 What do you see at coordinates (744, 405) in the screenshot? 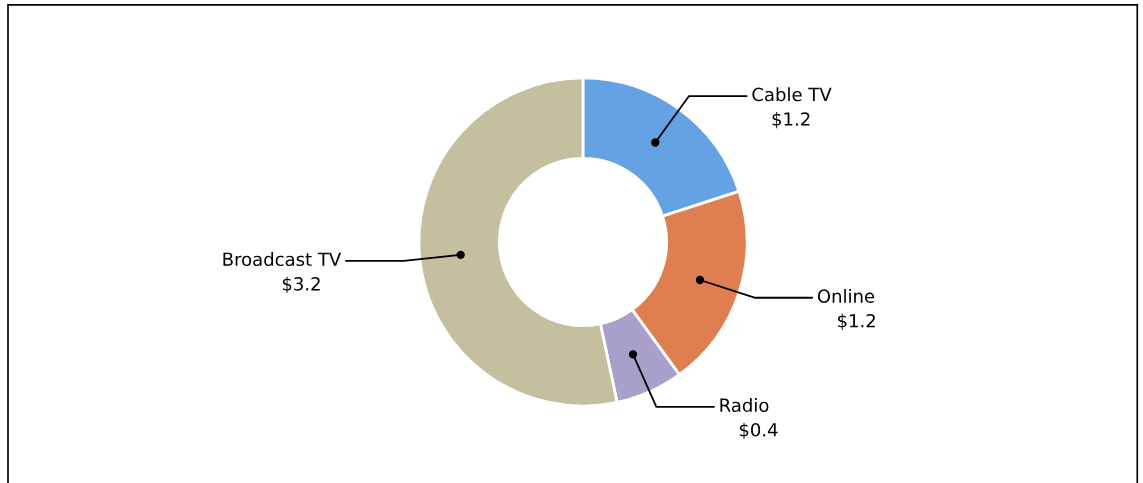
I see `slice-label: Radio` at bounding box center [744, 405].